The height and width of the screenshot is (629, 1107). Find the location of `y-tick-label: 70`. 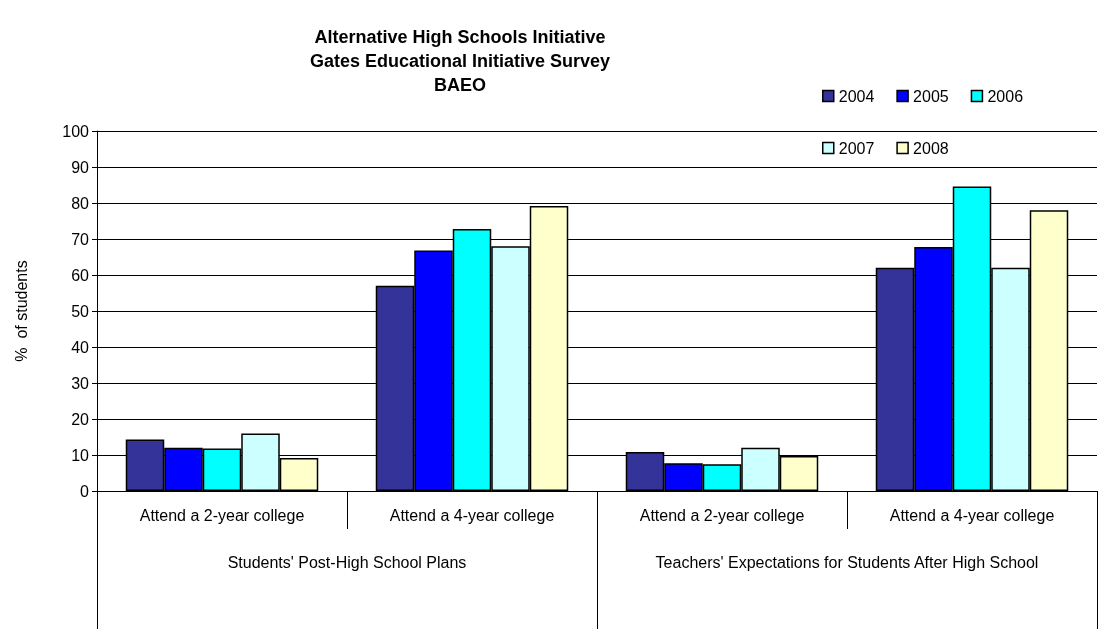

y-tick-label: 70 is located at coordinates (80, 239).